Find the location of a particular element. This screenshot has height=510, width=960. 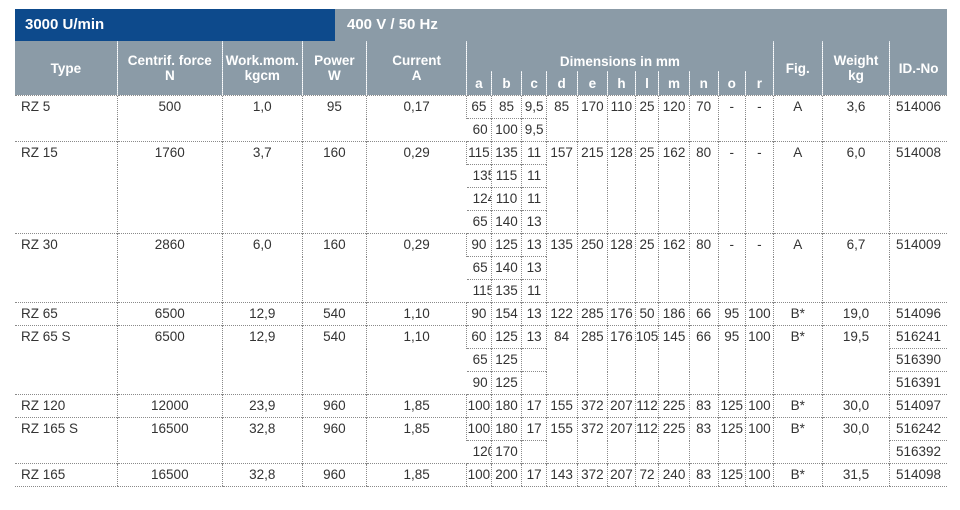

dim-c-cell is located at coordinates (534, 360).